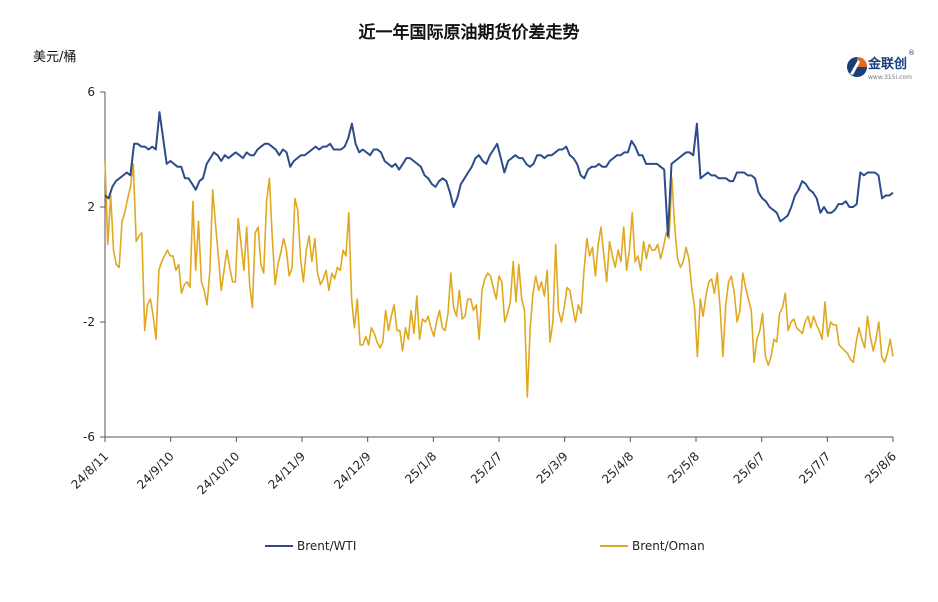 The image size is (938, 602). Describe the element at coordinates (683, 467) in the screenshot. I see `x-tick-label: 25/5/8` at that location.